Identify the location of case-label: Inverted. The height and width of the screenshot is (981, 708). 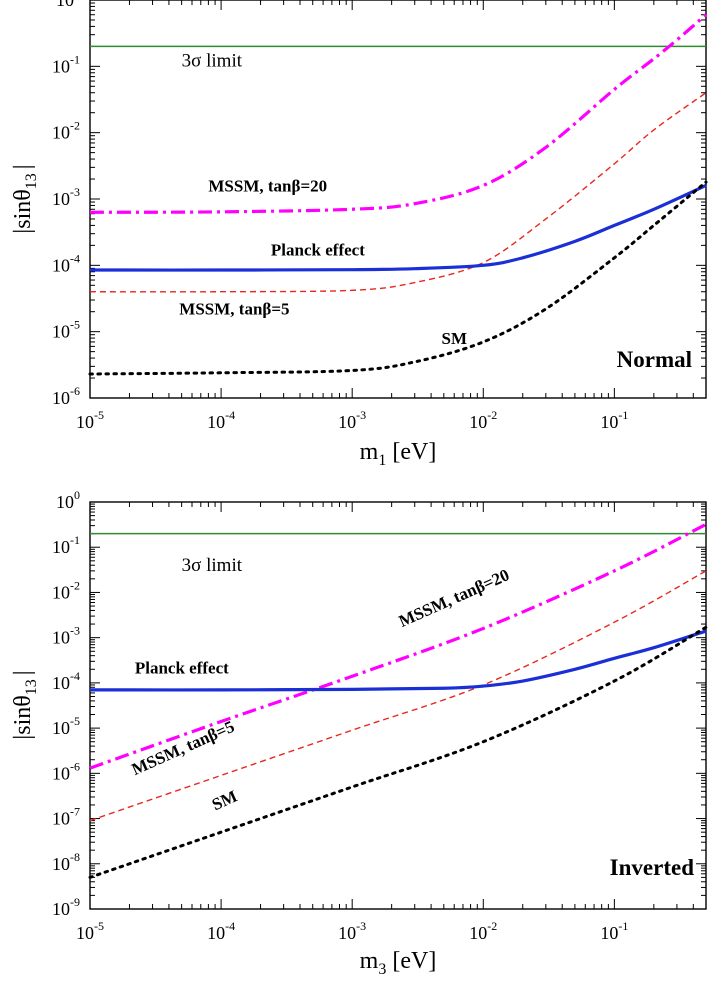
(652, 867).